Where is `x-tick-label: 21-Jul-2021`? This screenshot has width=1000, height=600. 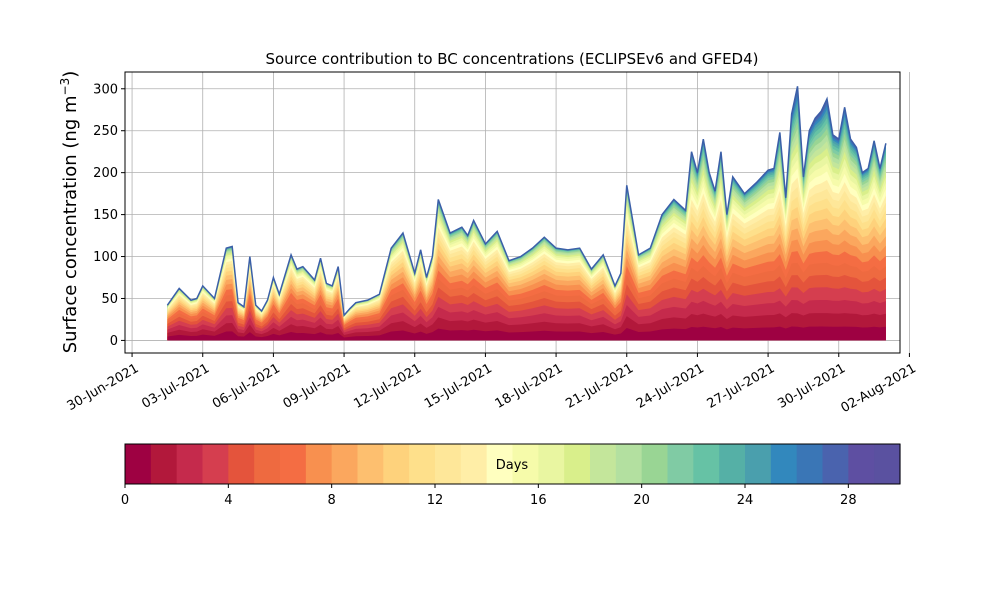
x-tick-label: 21-Jul-2021 is located at coordinates (599, 386).